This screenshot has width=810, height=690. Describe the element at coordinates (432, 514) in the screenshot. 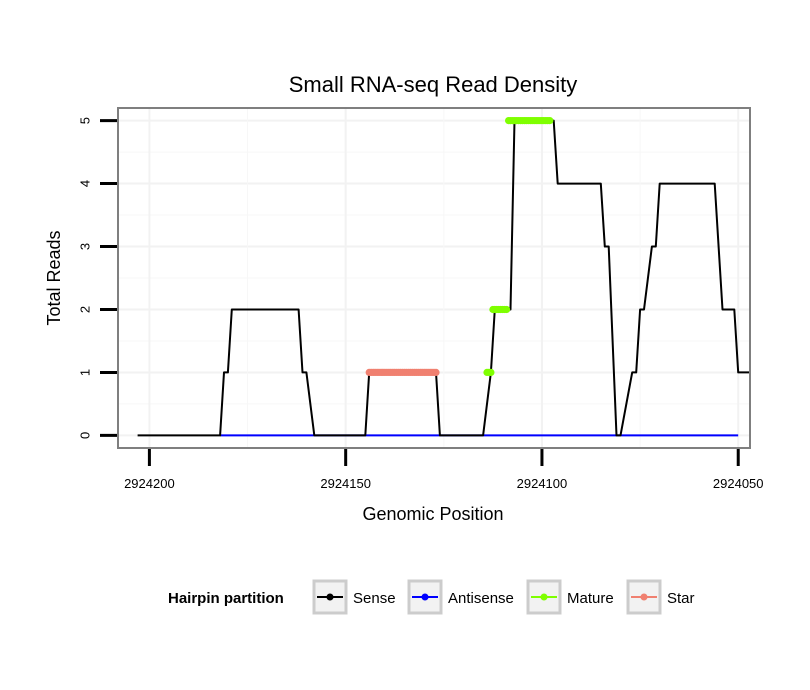

I see `x-axis-title: Genomic Position` at that location.